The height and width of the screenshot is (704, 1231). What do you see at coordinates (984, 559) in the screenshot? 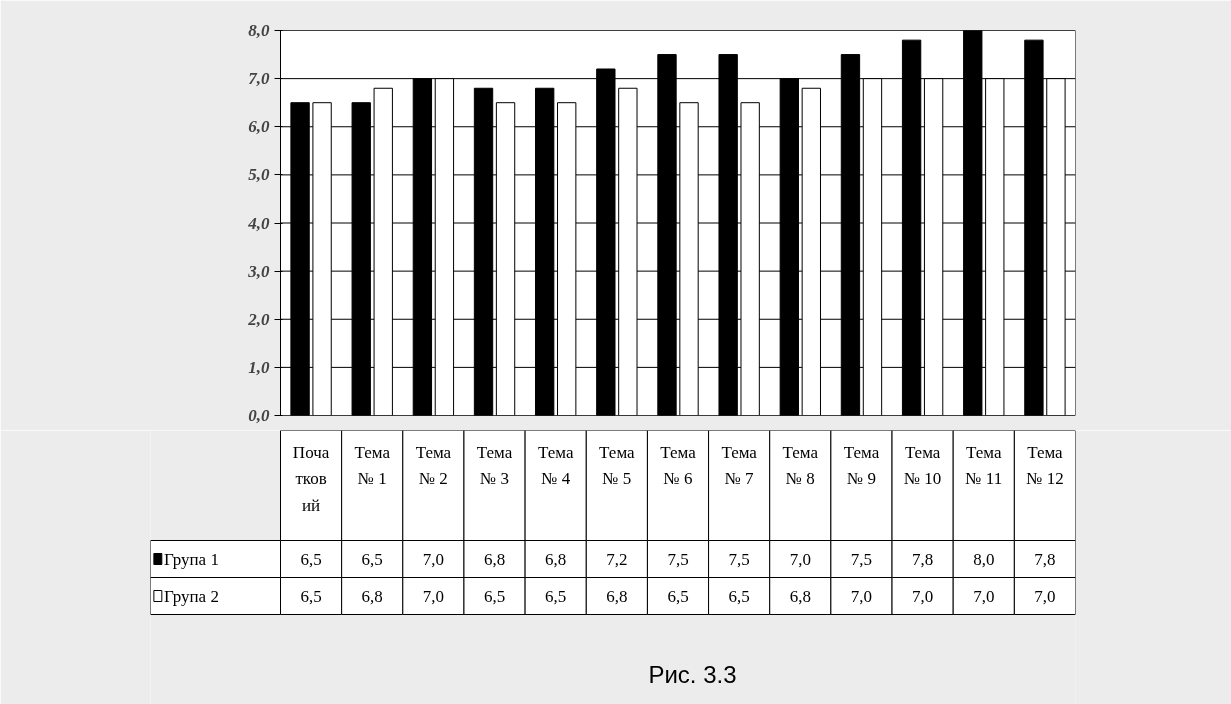
I see `data-label: 8,0` at bounding box center [984, 559].